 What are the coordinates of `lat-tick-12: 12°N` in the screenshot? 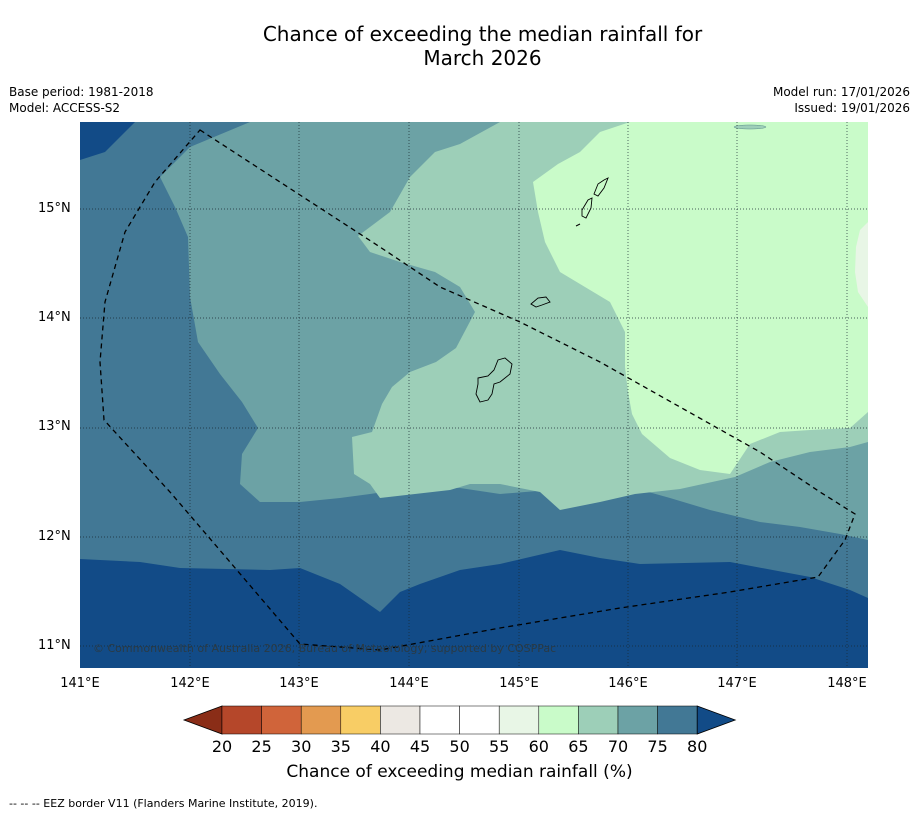 It's located at (54, 536).